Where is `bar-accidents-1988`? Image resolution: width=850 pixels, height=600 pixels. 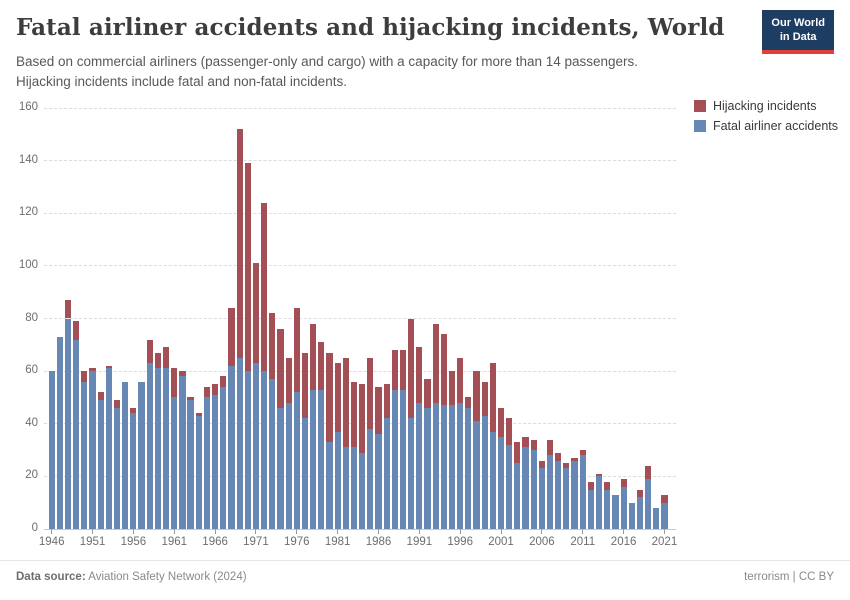 bar-accidents-1988 is located at coordinates (394, 459).